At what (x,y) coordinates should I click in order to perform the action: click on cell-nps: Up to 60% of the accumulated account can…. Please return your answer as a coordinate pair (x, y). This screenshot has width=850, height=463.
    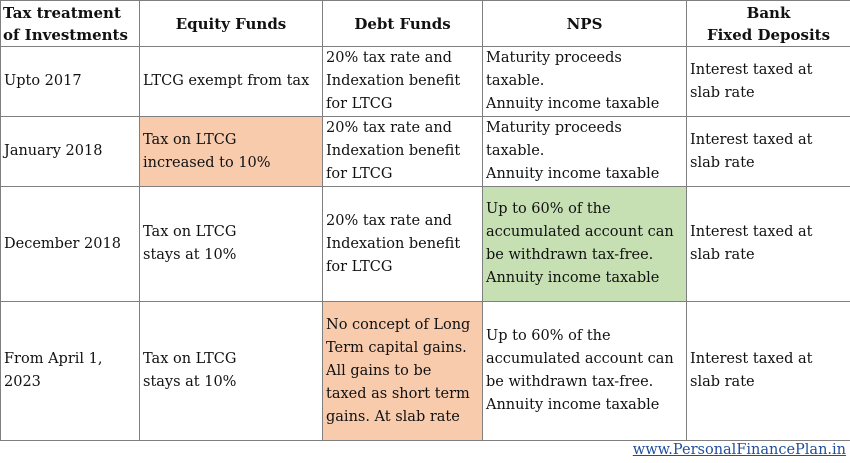
    Looking at the image, I should click on (584, 371).